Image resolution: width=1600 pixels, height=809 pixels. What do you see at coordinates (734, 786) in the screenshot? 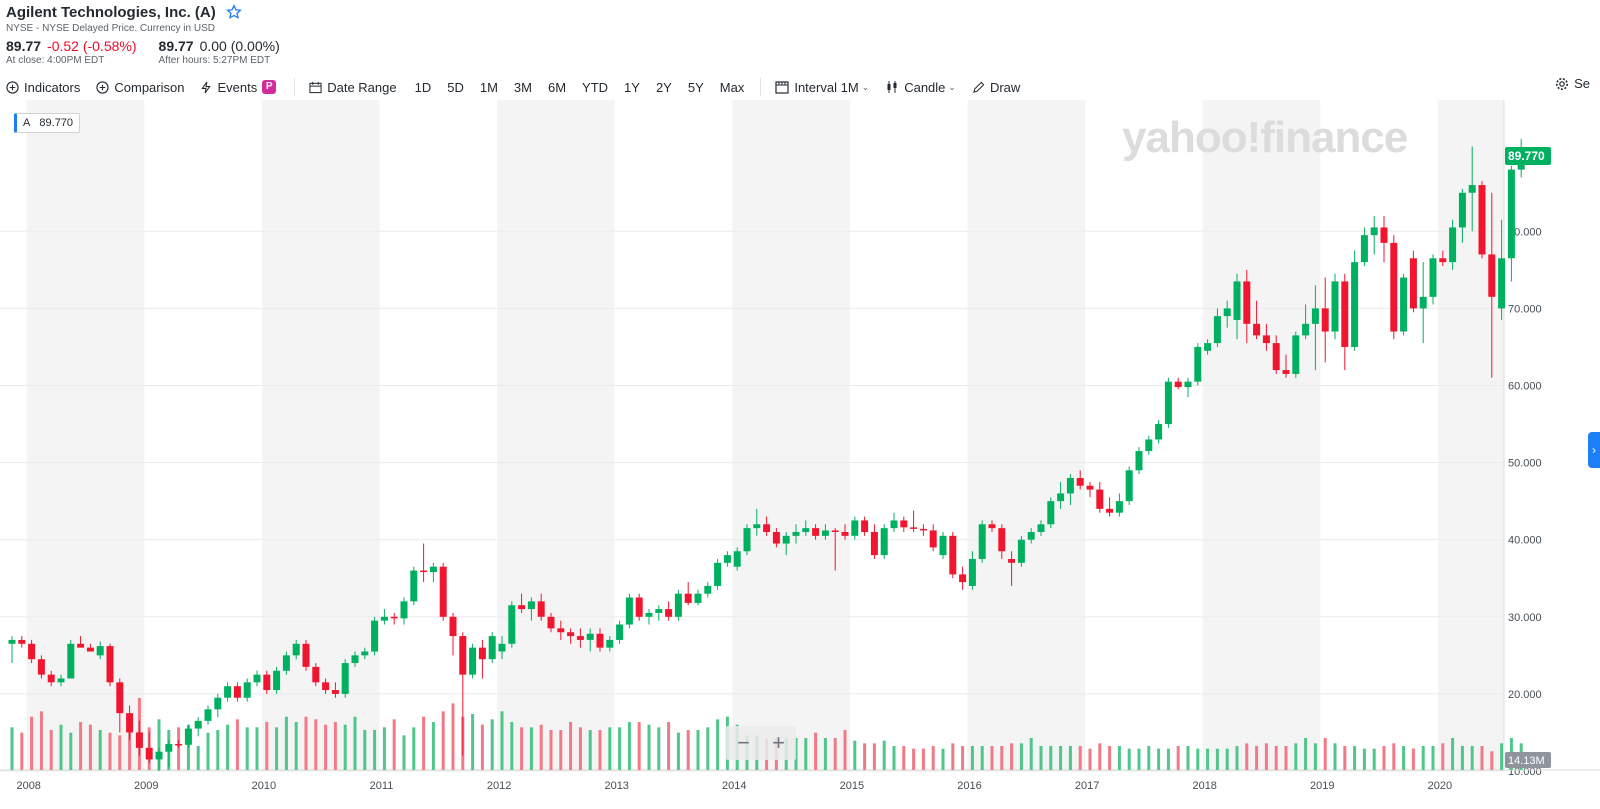
I see `x-tick-label: 2014` at bounding box center [734, 786].